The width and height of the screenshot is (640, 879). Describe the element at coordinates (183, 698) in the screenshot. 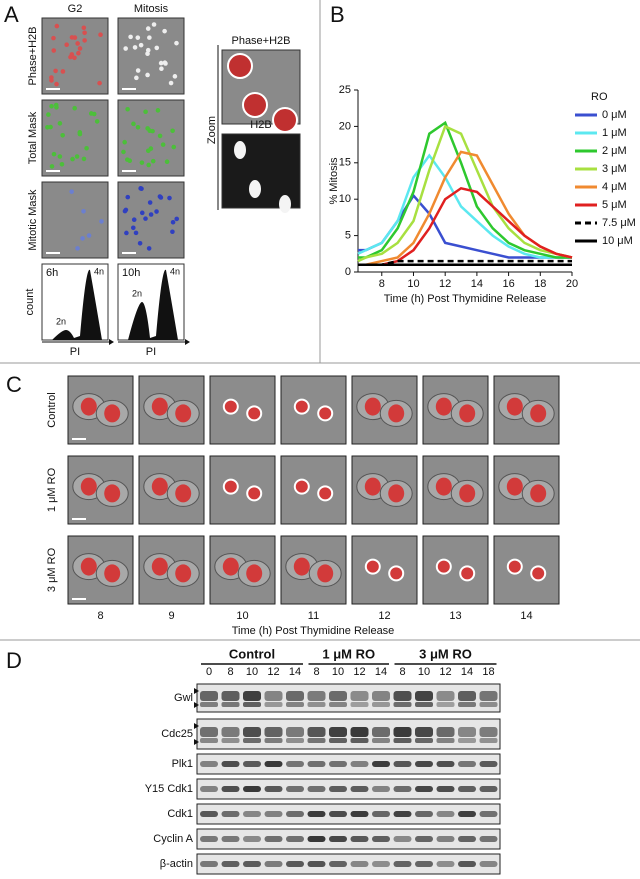

I see `blot-label: Gwl` at that location.